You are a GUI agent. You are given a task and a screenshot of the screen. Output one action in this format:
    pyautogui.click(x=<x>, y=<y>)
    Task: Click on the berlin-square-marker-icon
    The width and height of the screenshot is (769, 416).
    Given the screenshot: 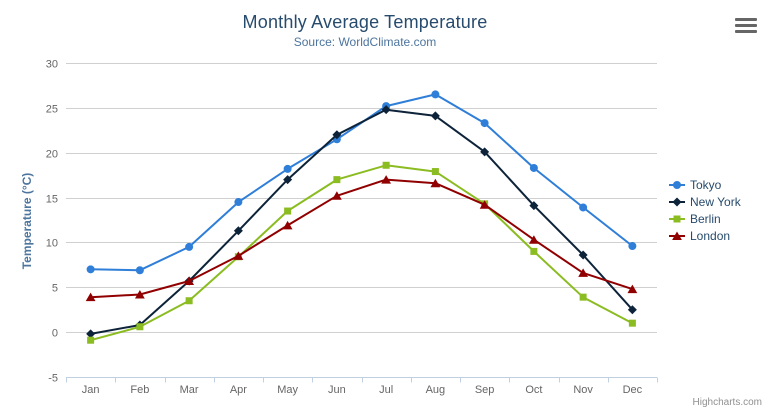 What is the action you would take?
    pyautogui.click(x=677, y=218)
    